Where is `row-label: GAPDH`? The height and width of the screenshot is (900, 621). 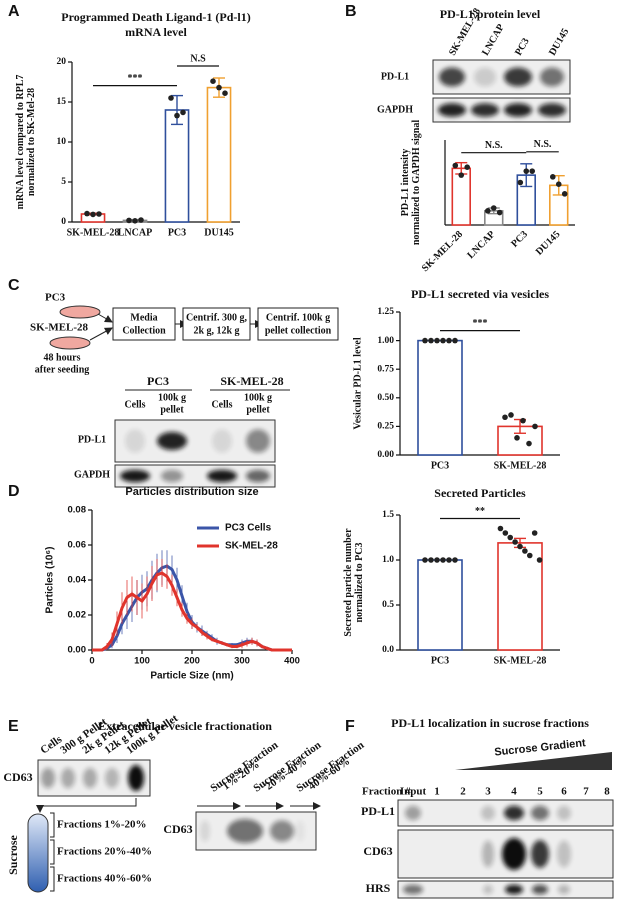
row-label: GAPDH is located at coordinates (92, 474).